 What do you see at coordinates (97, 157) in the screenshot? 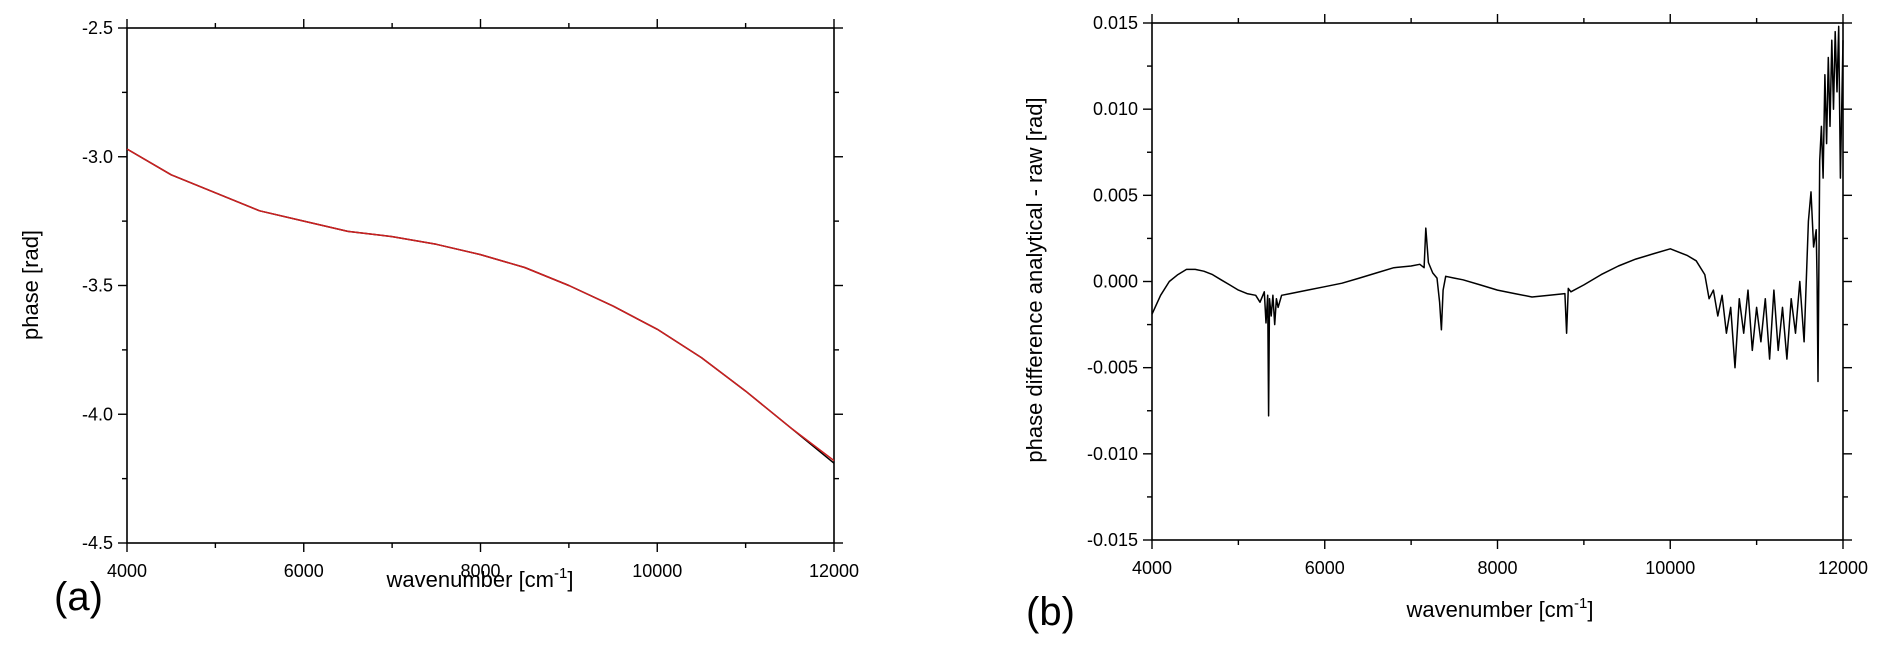
I see `y-tick-label: -3.0` at bounding box center [97, 157].